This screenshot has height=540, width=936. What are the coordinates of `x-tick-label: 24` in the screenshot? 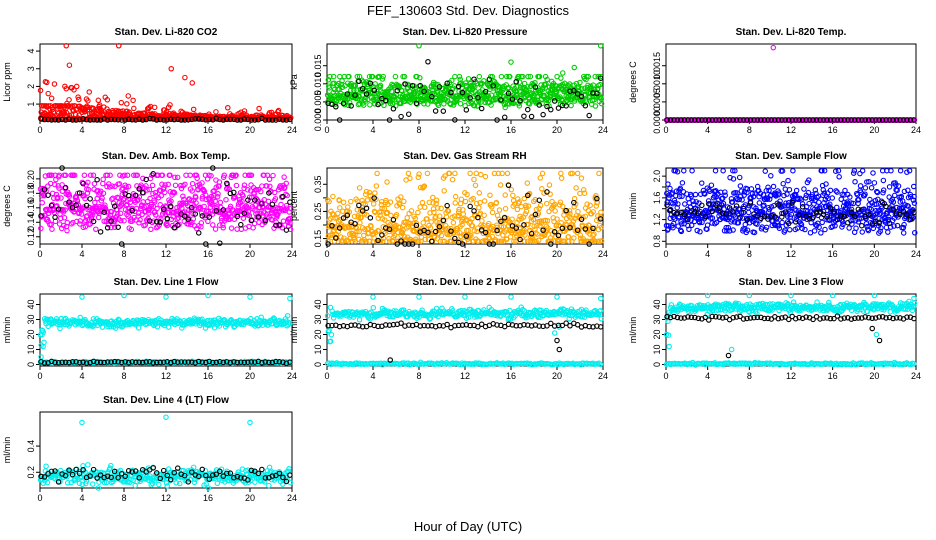 It's located at (292, 130).